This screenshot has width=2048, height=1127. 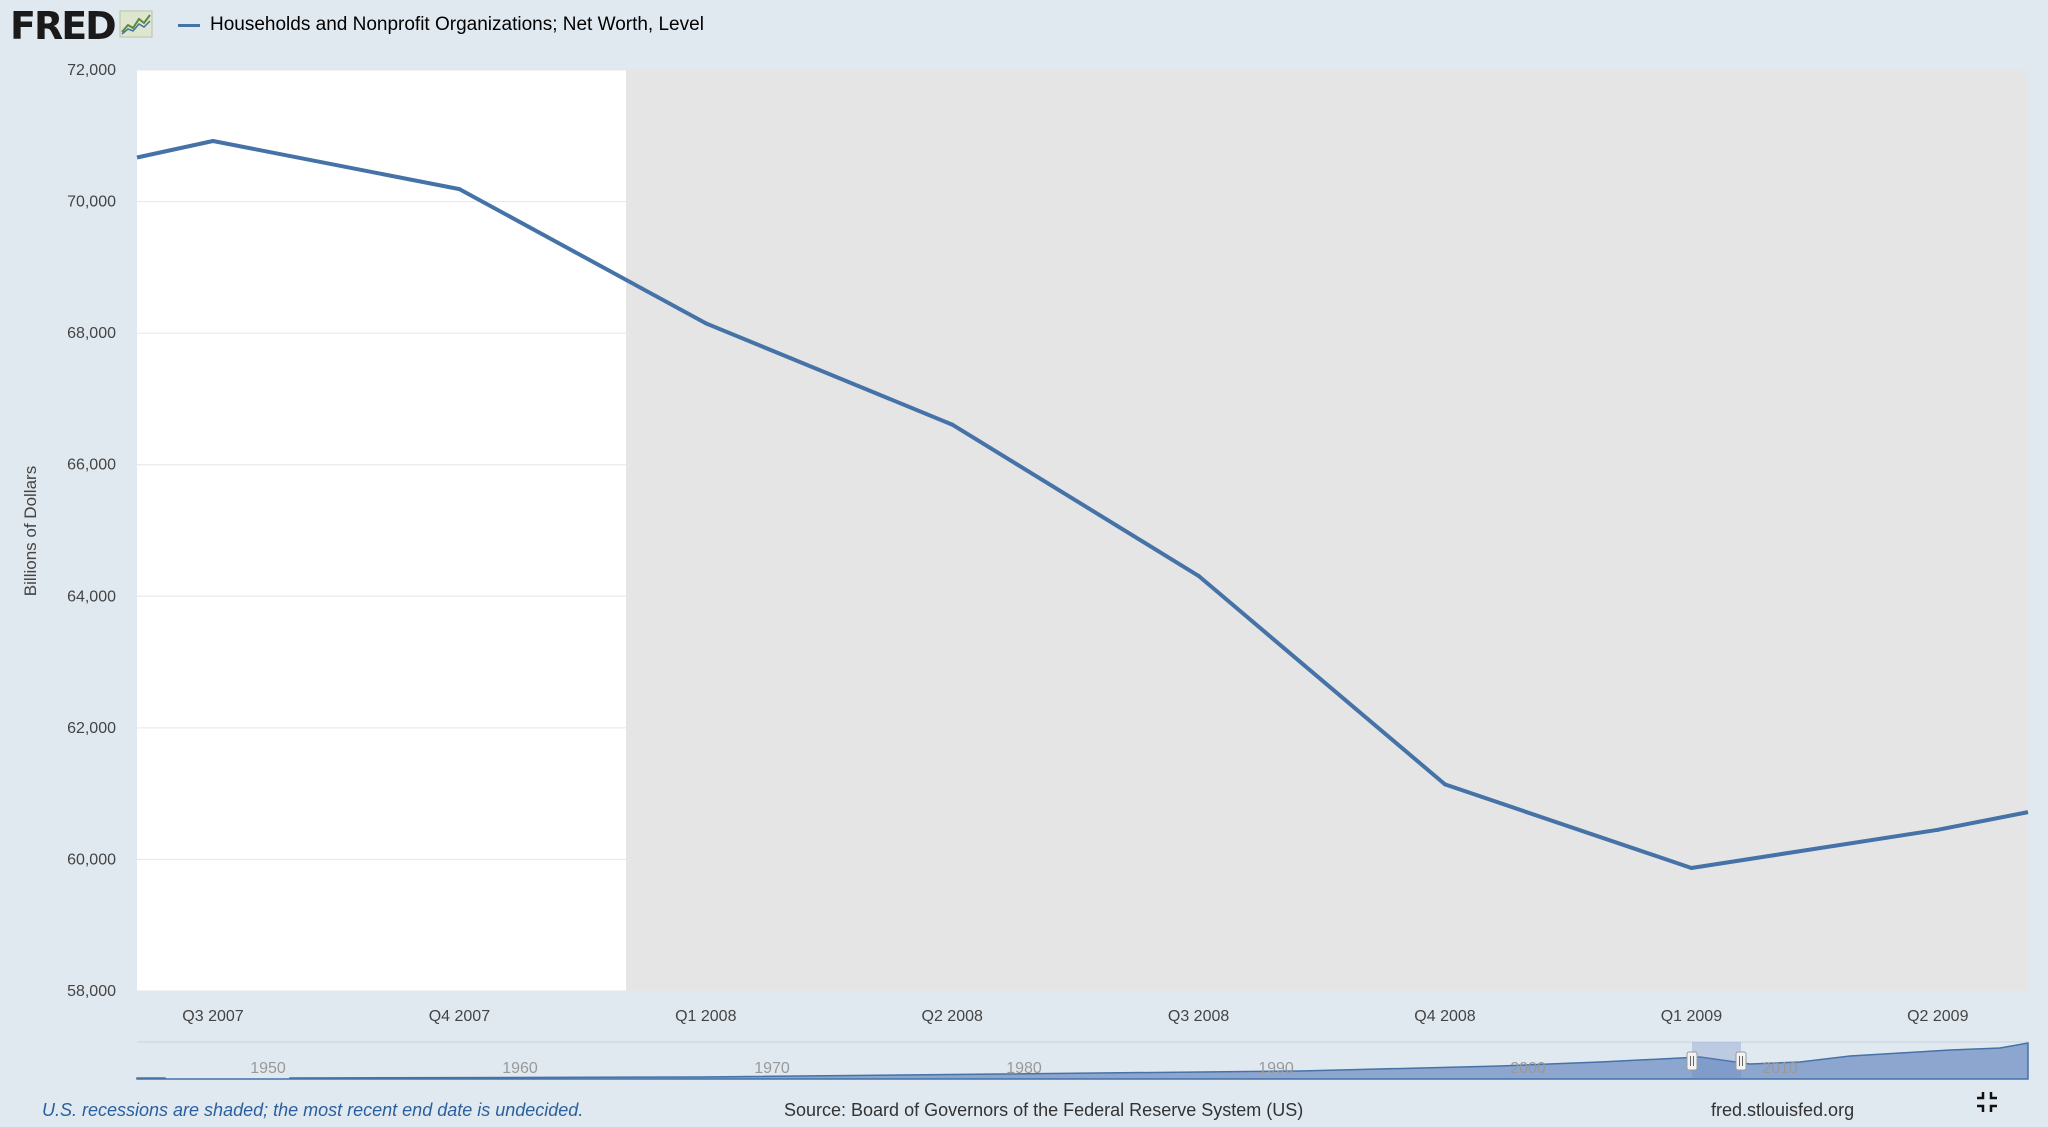 What do you see at coordinates (189, 25) in the screenshot?
I see `legend-series-swatch` at bounding box center [189, 25].